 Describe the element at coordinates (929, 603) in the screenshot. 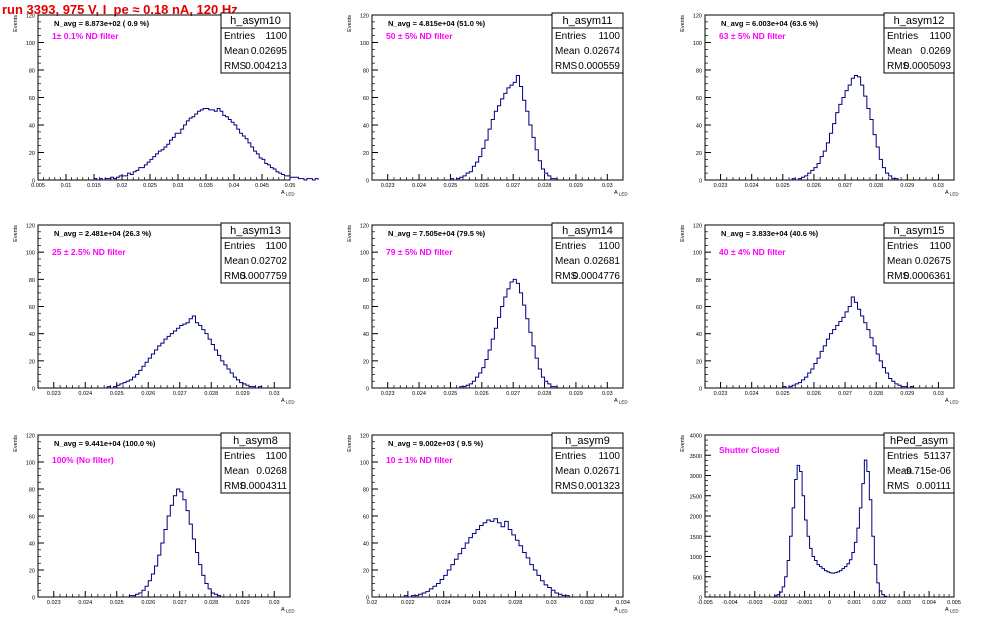

I see `x-tick-label: 0.004` at that location.